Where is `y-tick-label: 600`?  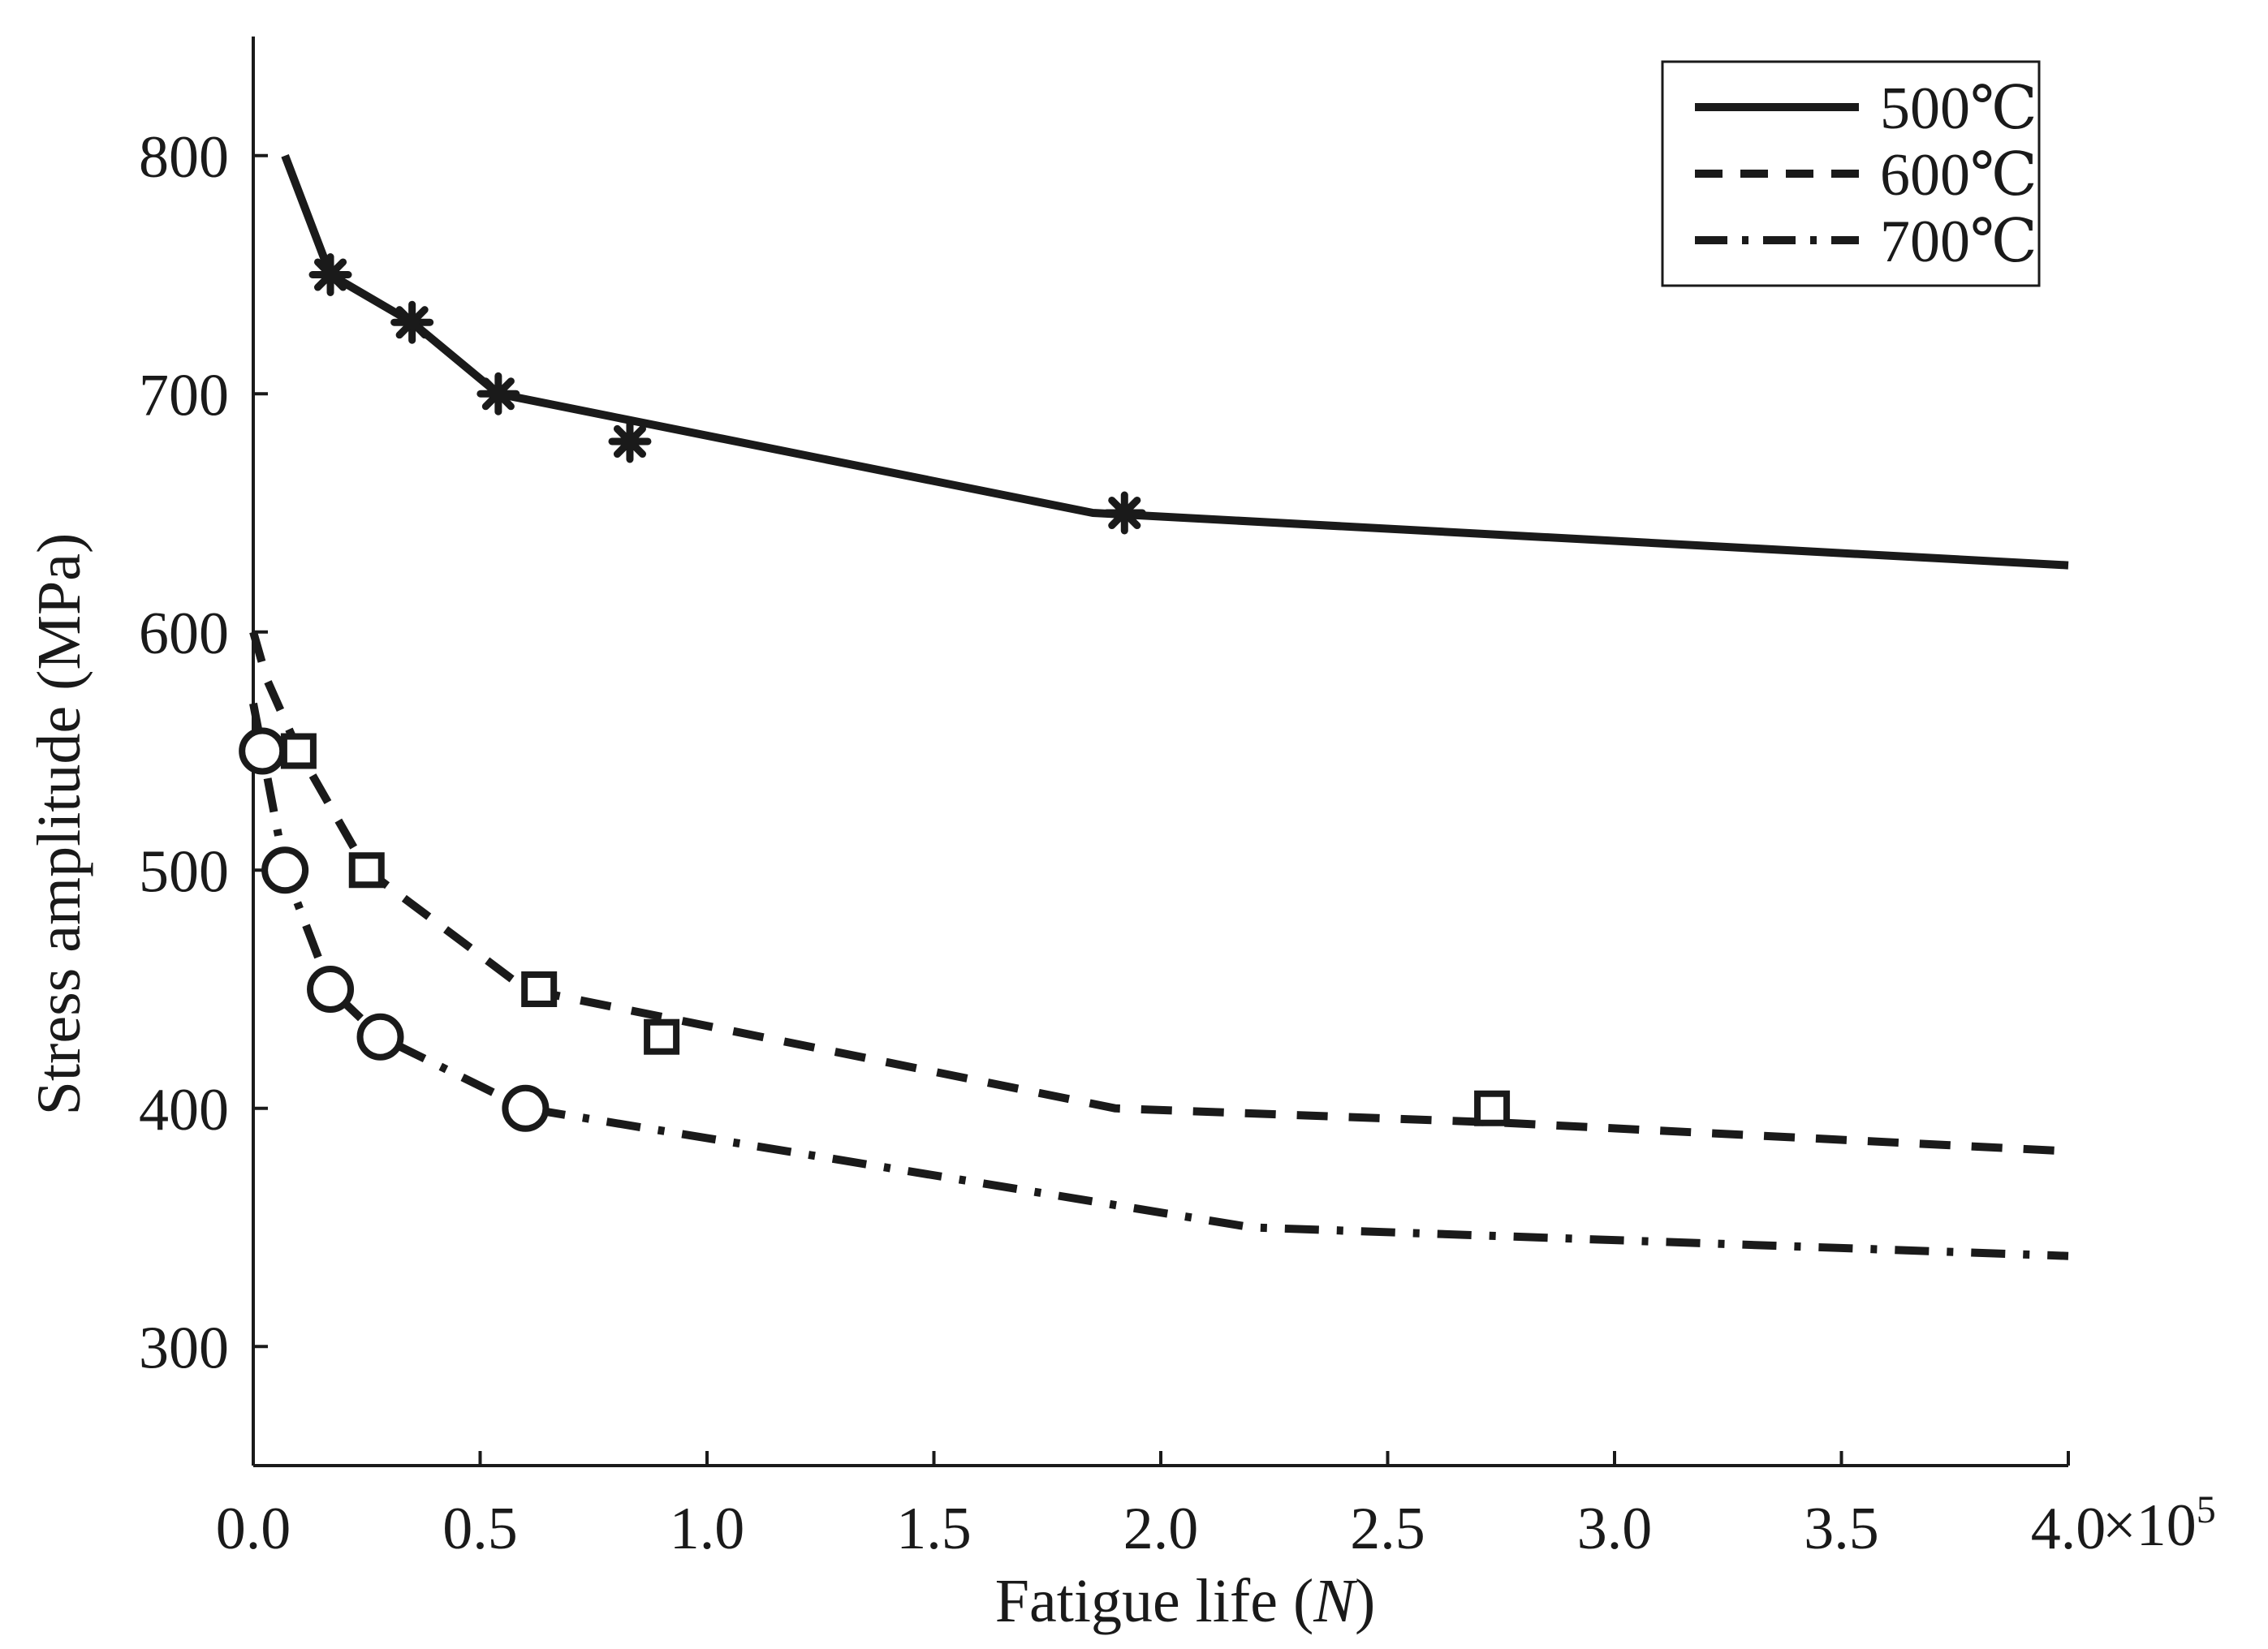 y-tick-label: 600 is located at coordinates (184, 634).